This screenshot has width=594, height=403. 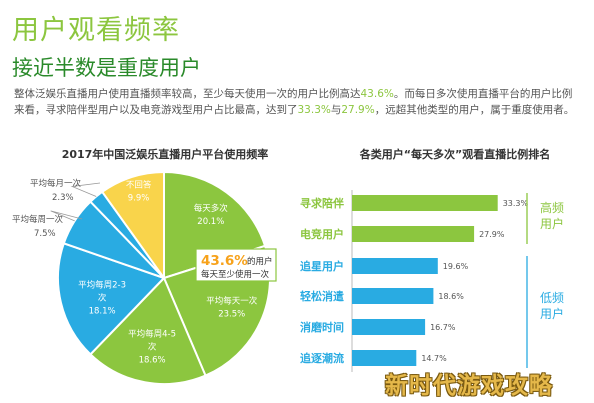 I want to click on bar-value-label: 18.6%, so click(x=451, y=296).